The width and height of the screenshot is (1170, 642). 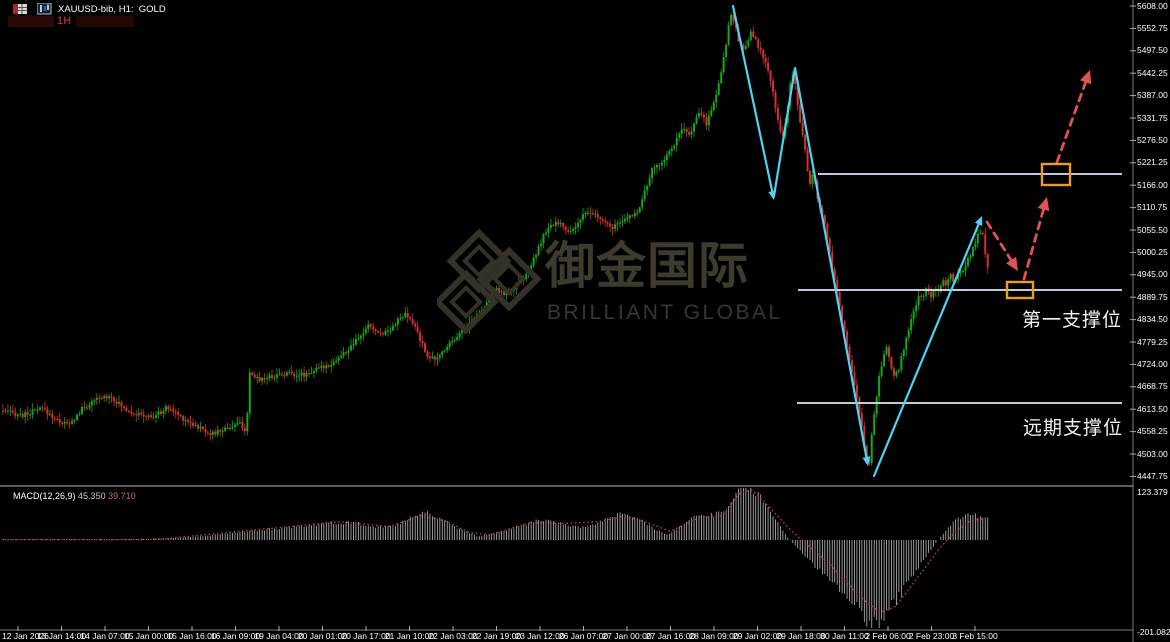 I want to click on price-axis-label: 4779.25, so click(x=1152, y=341).